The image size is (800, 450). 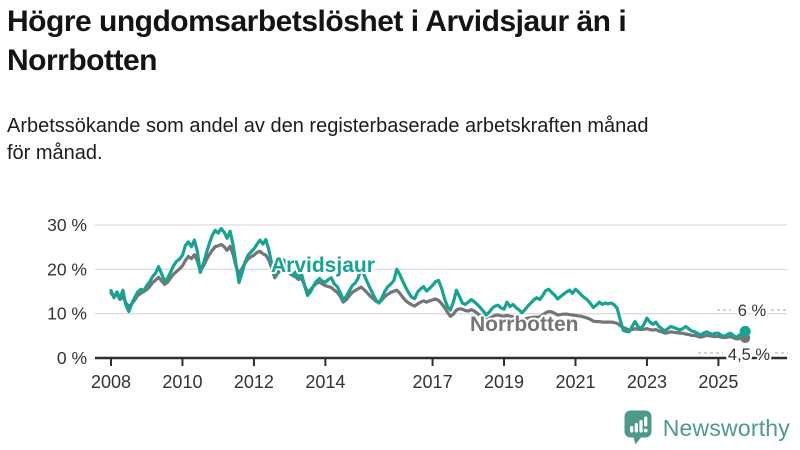 I want to click on x-tick-label: 2021, so click(x=575, y=382).